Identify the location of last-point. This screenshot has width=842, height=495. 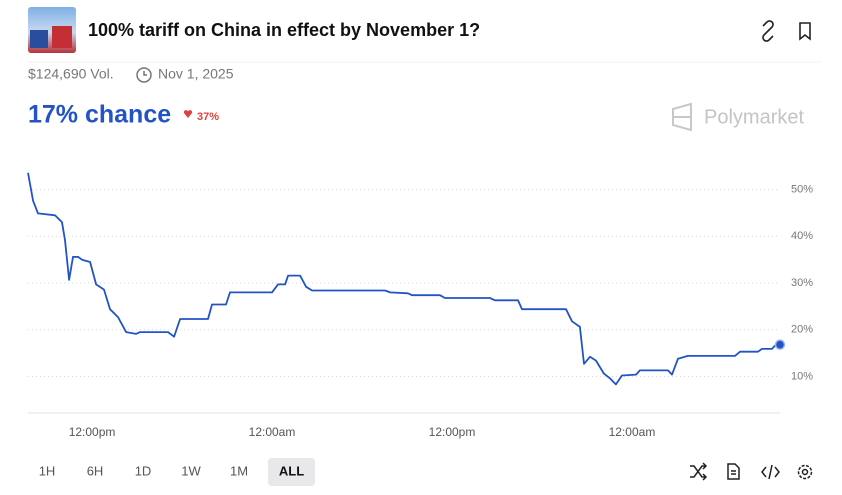
(780, 344).